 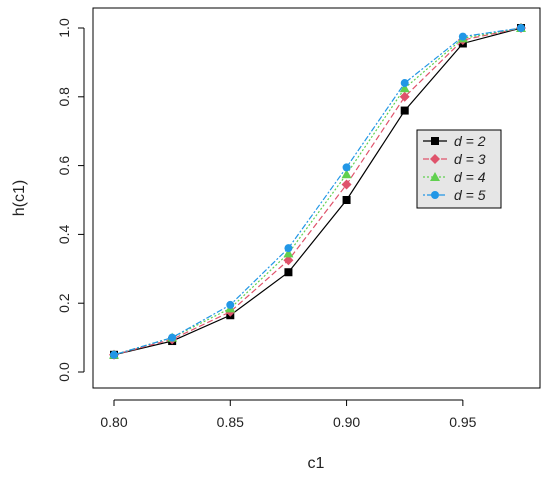 I want to click on x-tick-label: 0.80, so click(x=113, y=422).